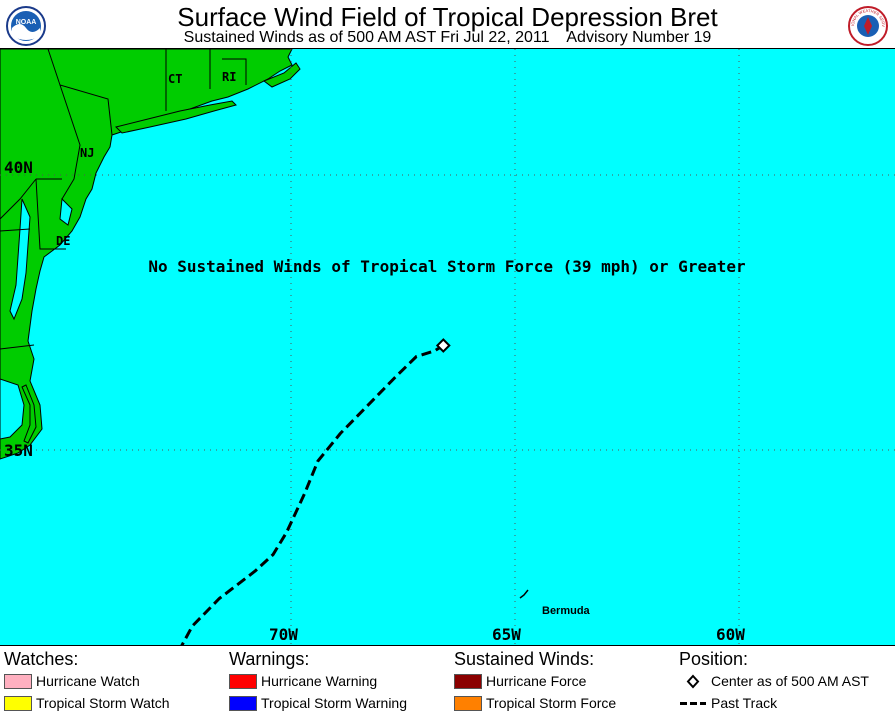 The width and height of the screenshot is (895, 717). What do you see at coordinates (693, 703) in the screenshot?
I see `dashed-line-icon` at bounding box center [693, 703].